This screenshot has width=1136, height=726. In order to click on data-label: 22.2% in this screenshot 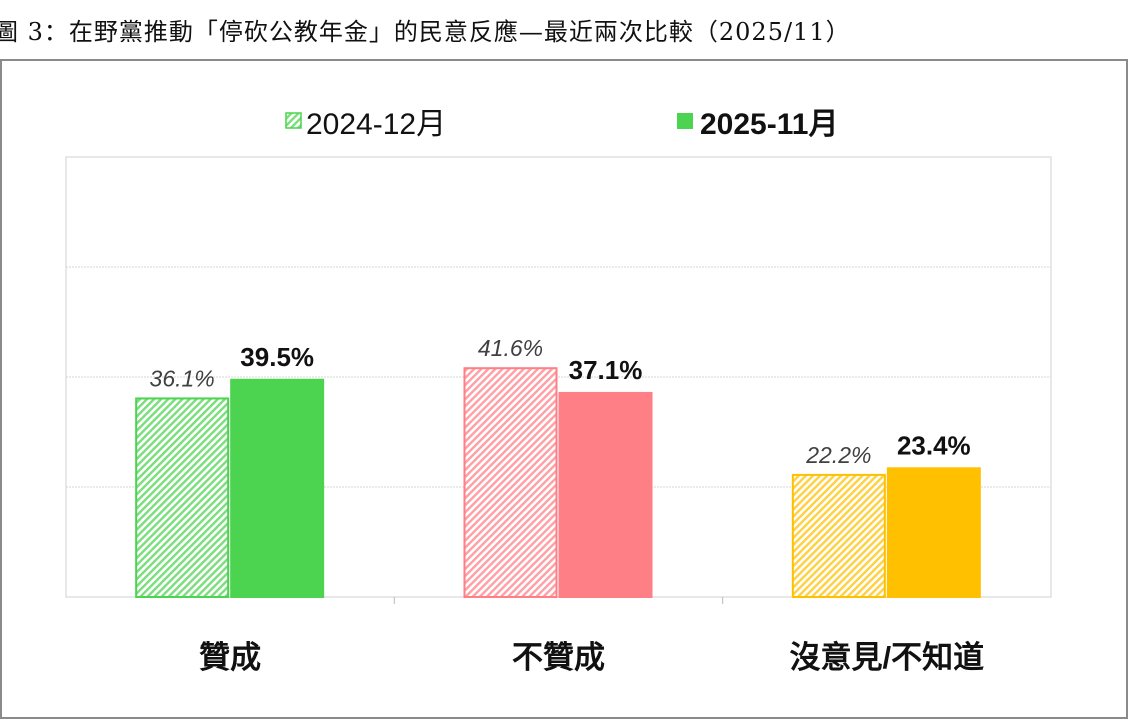, I will do `click(838, 455)`.